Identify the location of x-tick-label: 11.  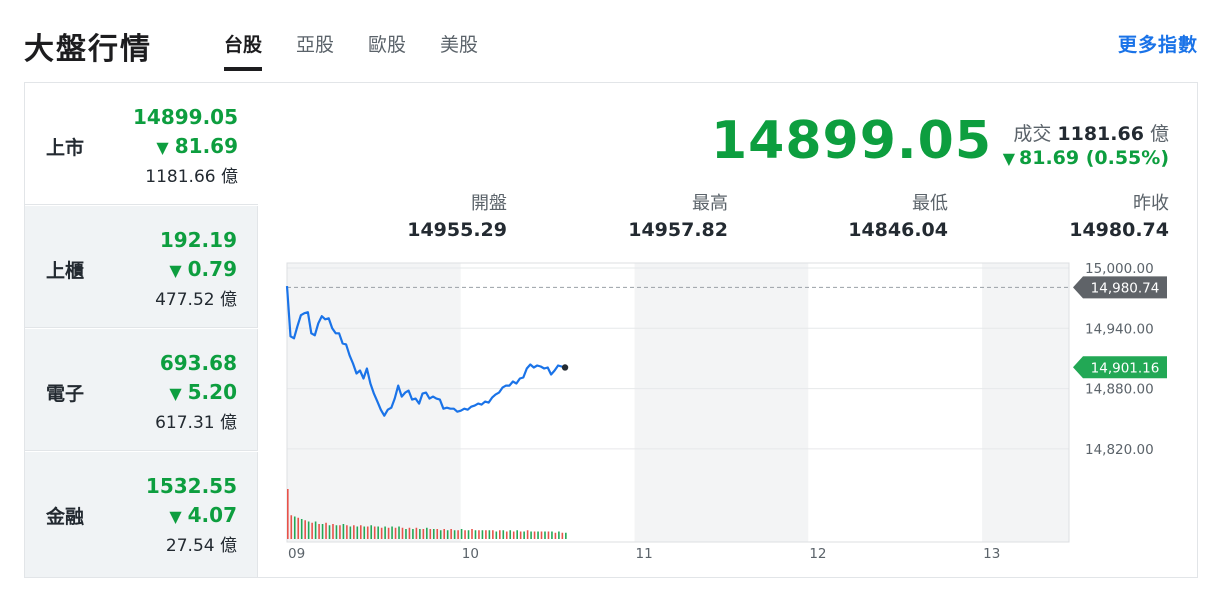
(644, 552).